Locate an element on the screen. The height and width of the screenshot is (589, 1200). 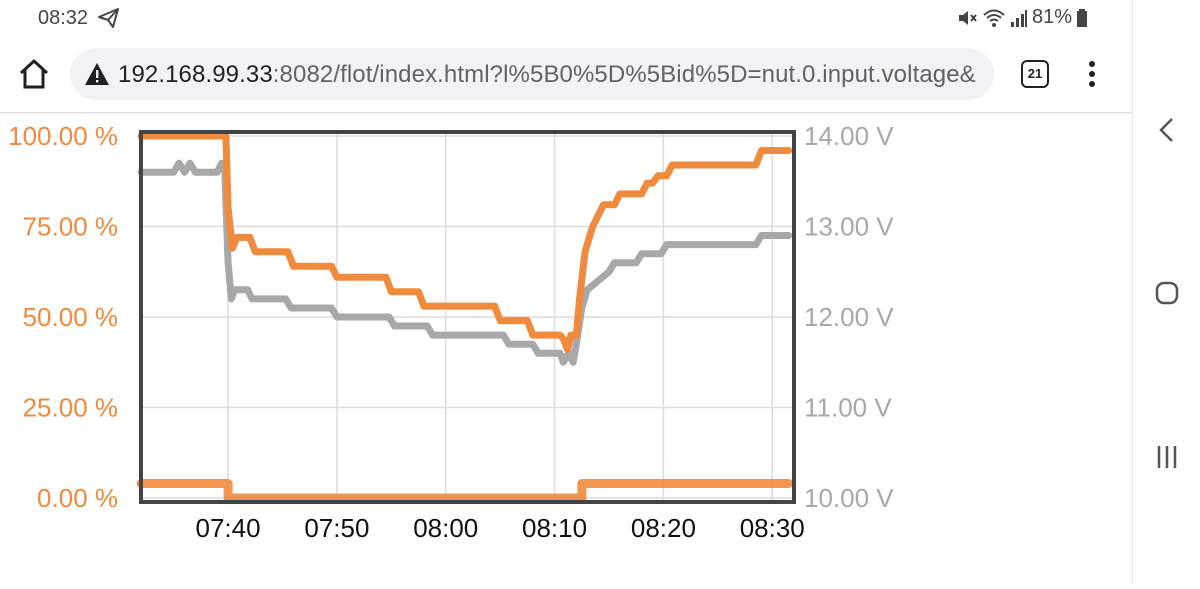
y-right-tick-label: 14.00 V is located at coordinates (849, 136).